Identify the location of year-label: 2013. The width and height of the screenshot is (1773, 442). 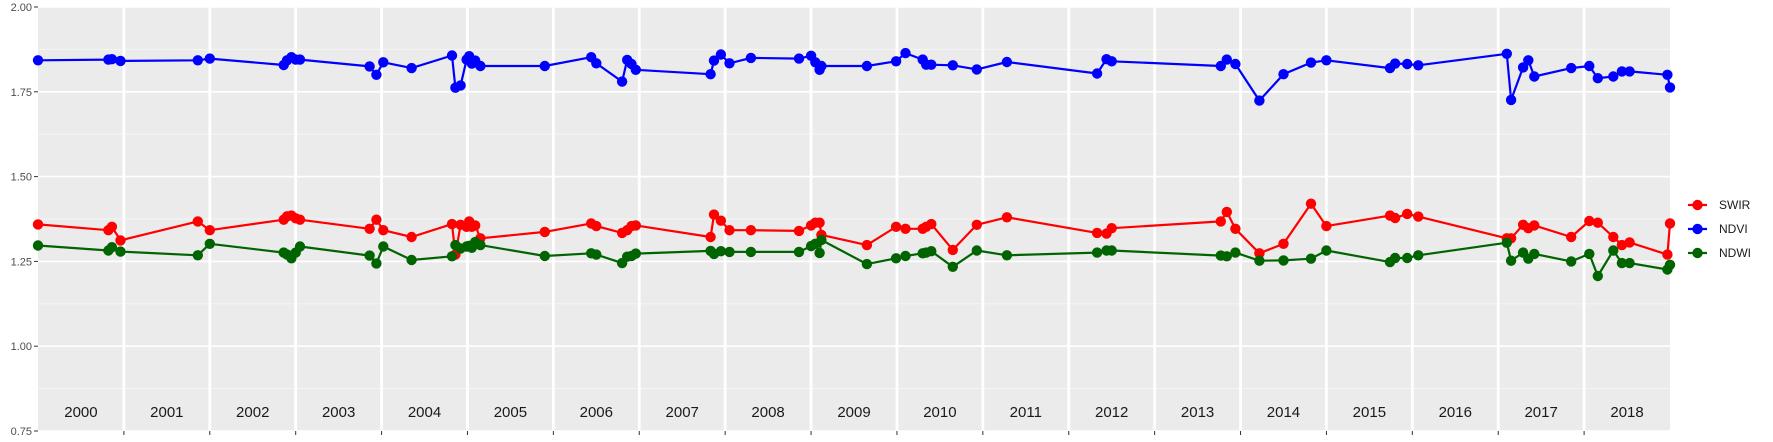
(1197, 412).